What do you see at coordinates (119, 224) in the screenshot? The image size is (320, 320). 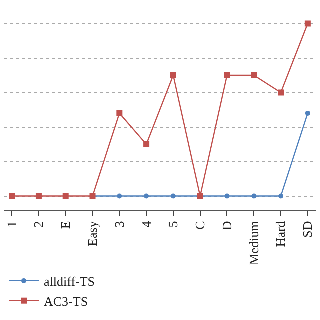 I see `x-tick-label: 3` at bounding box center [119, 224].